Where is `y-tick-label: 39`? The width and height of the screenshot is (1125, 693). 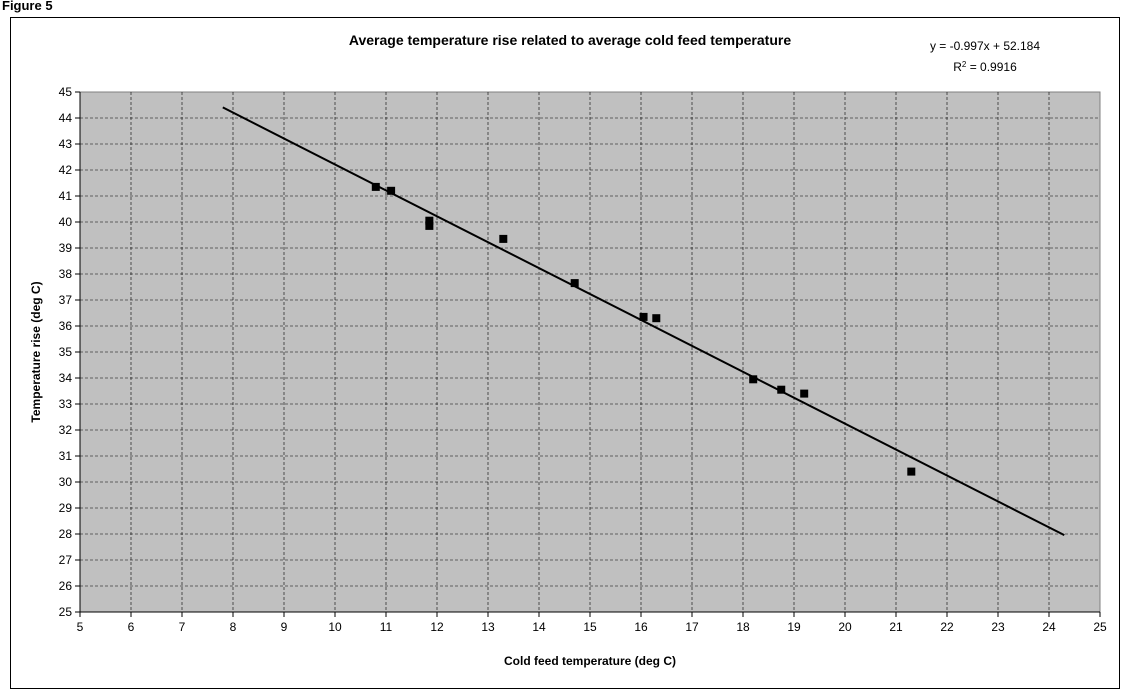
y-tick-label: 39 is located at coordinates (66, 248).